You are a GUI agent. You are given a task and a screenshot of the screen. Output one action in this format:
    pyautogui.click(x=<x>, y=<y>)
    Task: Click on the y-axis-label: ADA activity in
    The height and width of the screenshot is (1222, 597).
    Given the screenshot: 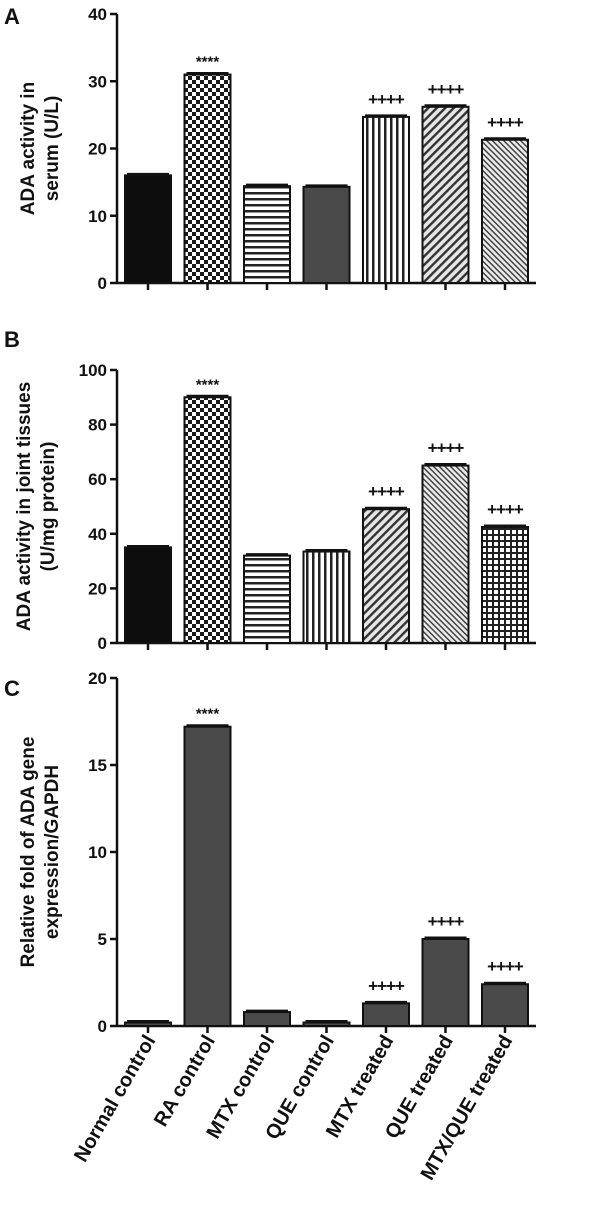 What is the action you would take?
    pyautogui.click(x=28, y=148)
    